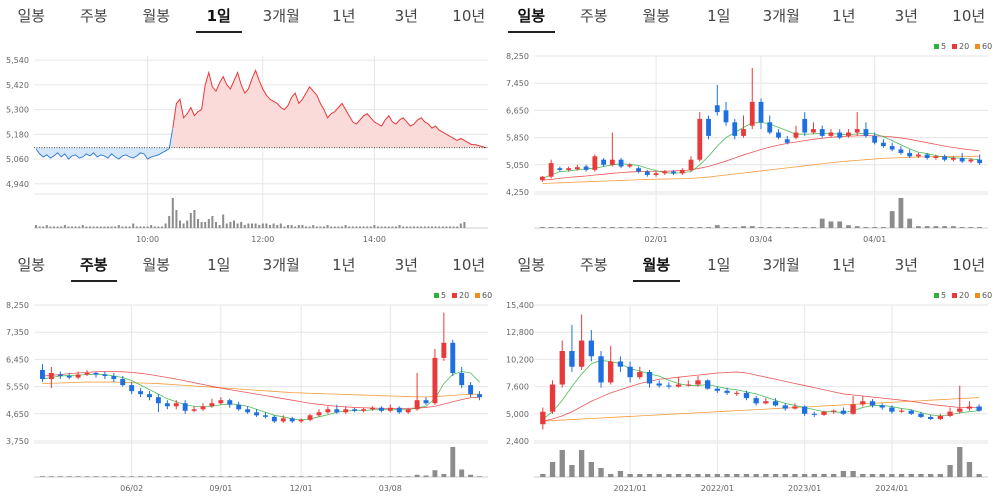 The image size is (1000, 497). What do you see at coordinates (477, 295) in the screenshot?
I see `legend-swatch` at bounding box center [477, 295].